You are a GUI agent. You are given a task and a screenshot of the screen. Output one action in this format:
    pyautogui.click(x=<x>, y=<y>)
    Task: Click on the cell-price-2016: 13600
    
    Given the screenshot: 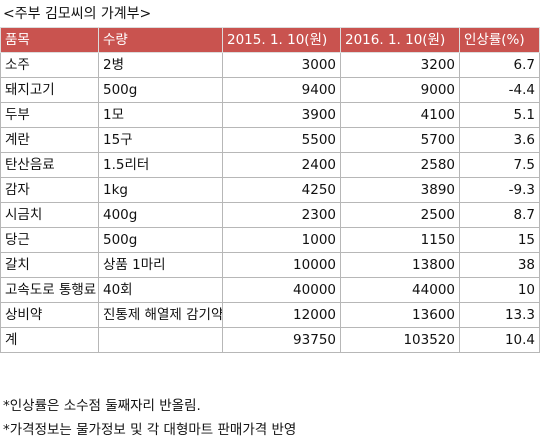 What is the action you would take?
    pyautogui.click(x=400, y=315)
    